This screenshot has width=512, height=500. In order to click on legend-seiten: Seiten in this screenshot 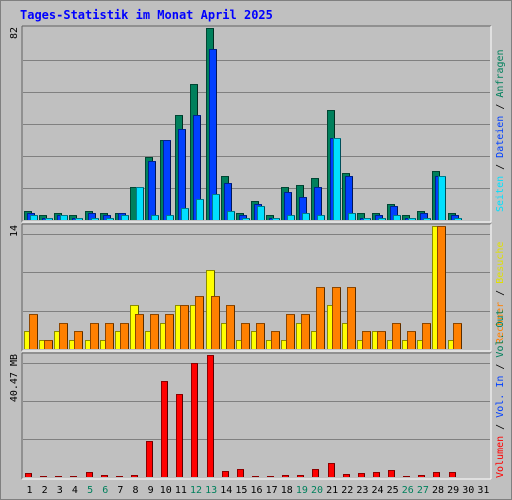, I will do `click(500, 194)`.